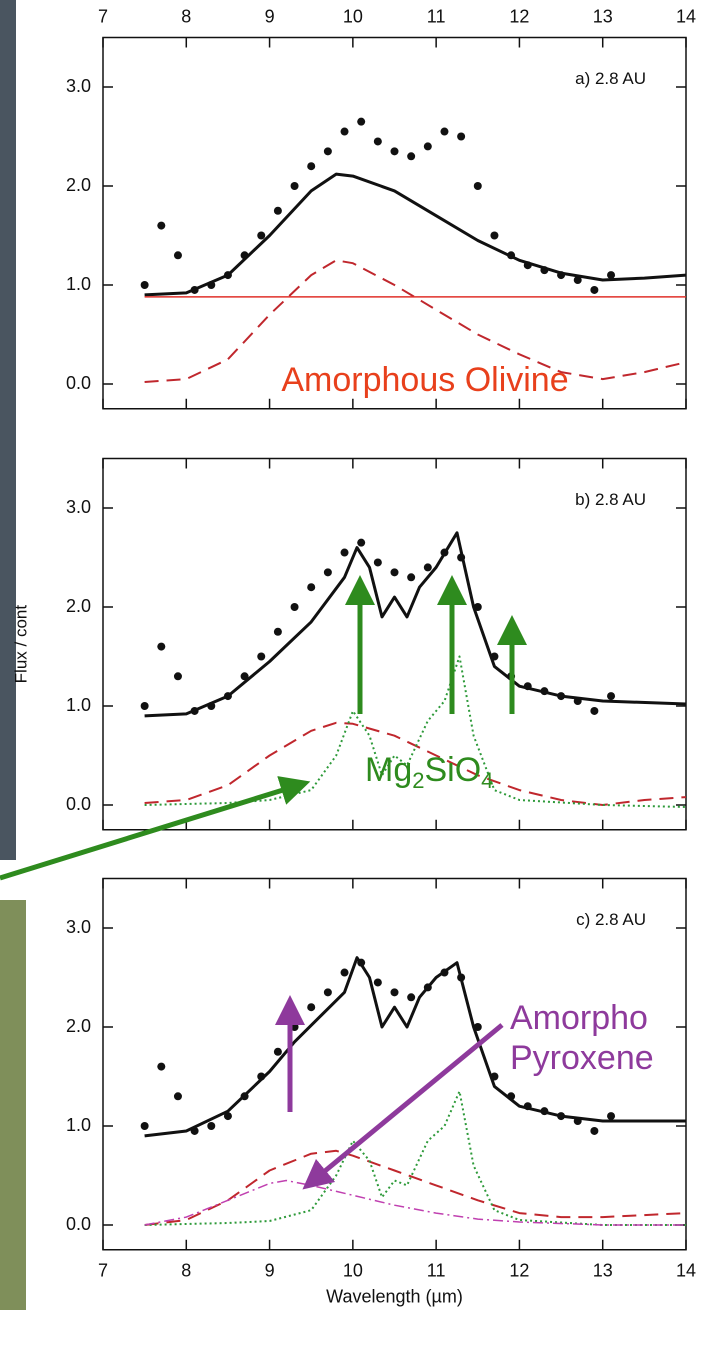  I want to click on annotation-part: Mg, so click(388, 770).